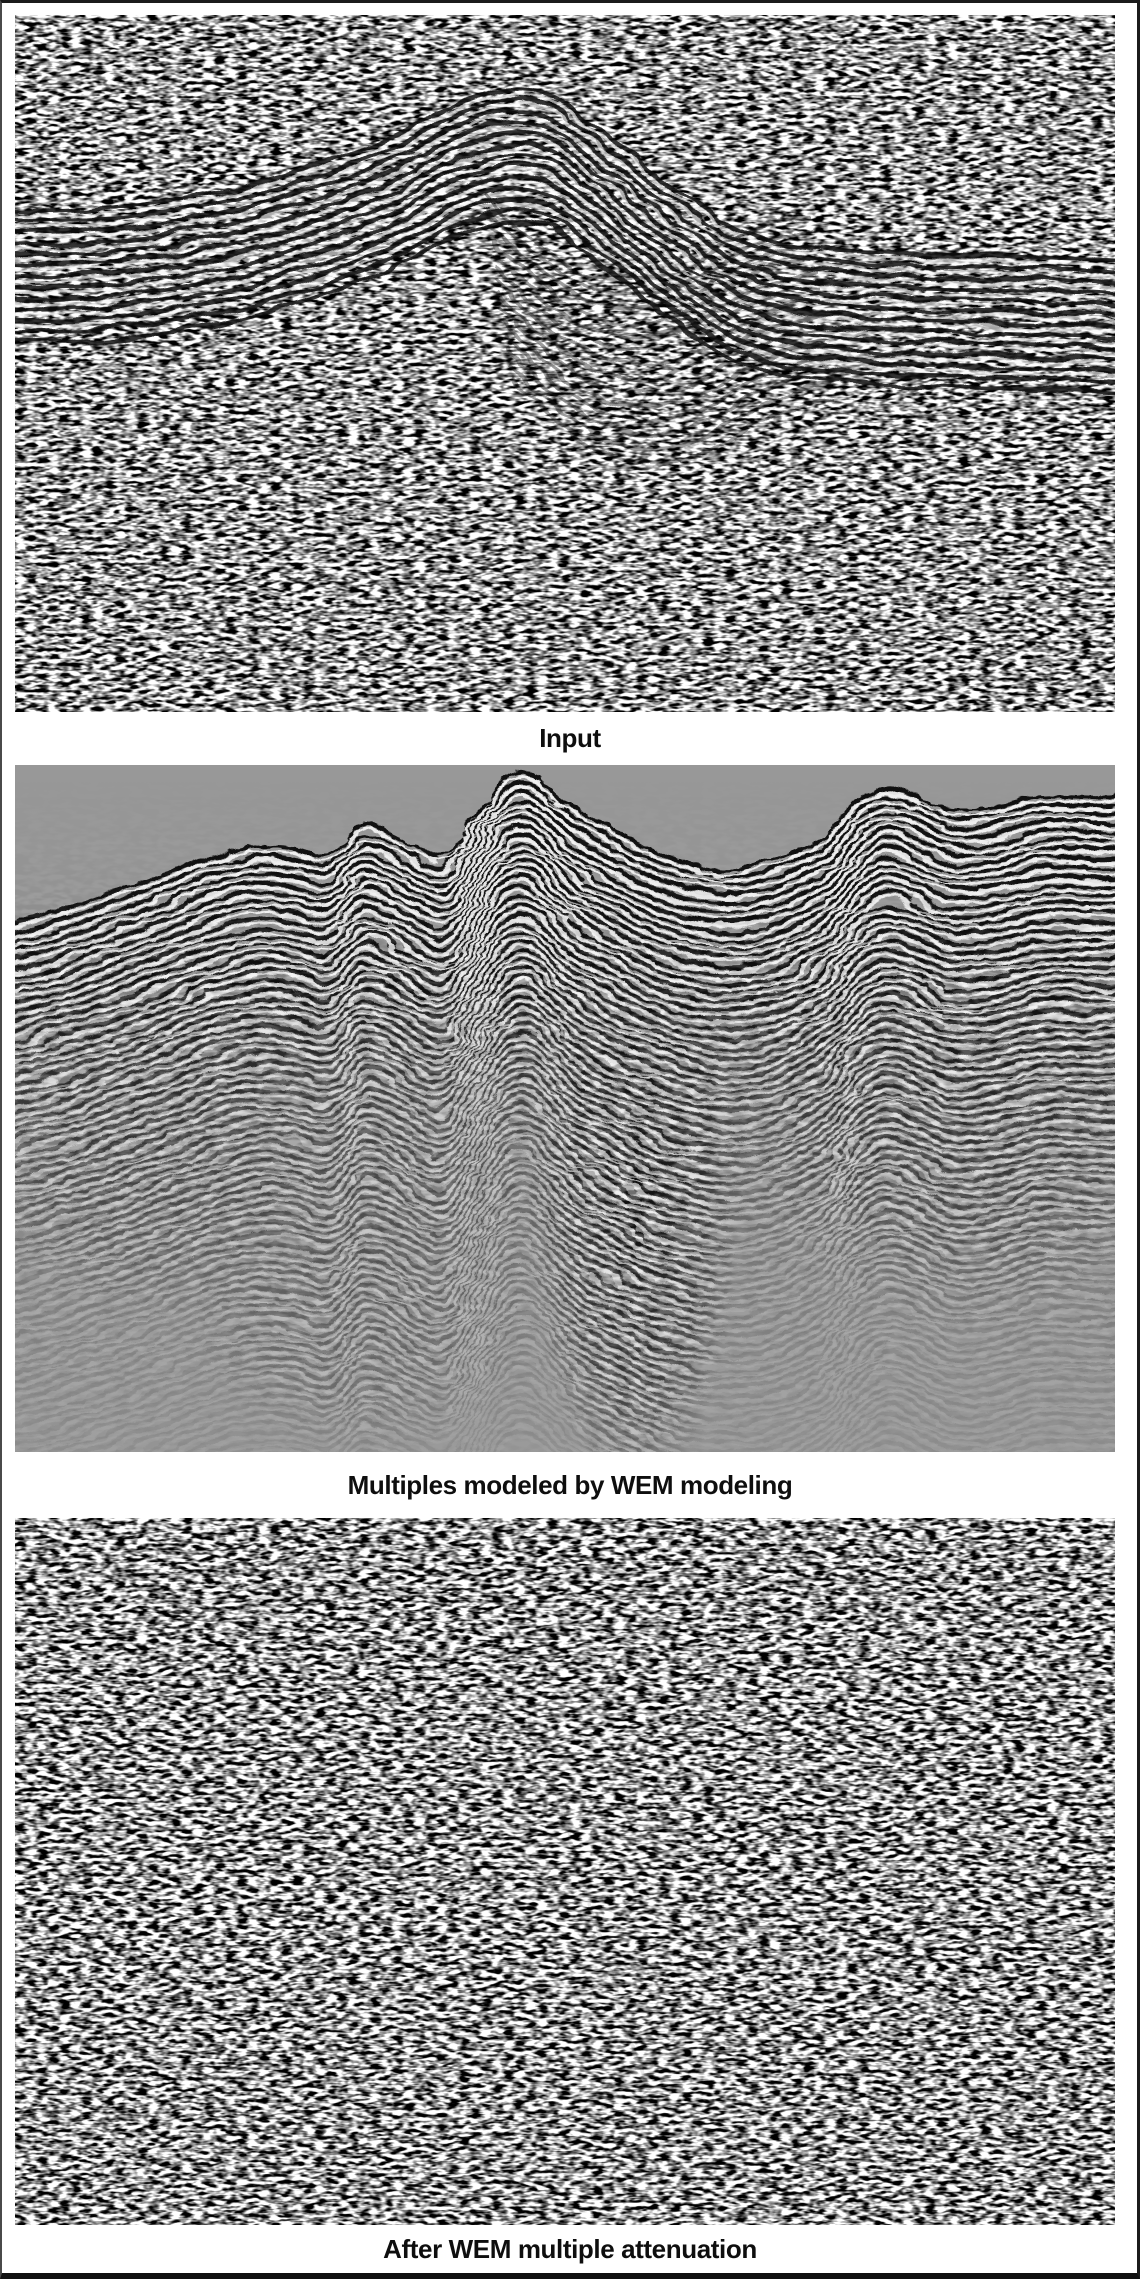 The image size is (1140, 2279). Describe the element at coordinates (570, 2248) in the screenshot. I see `caption-attenuated: After WEM multiple attenuation` at that location.